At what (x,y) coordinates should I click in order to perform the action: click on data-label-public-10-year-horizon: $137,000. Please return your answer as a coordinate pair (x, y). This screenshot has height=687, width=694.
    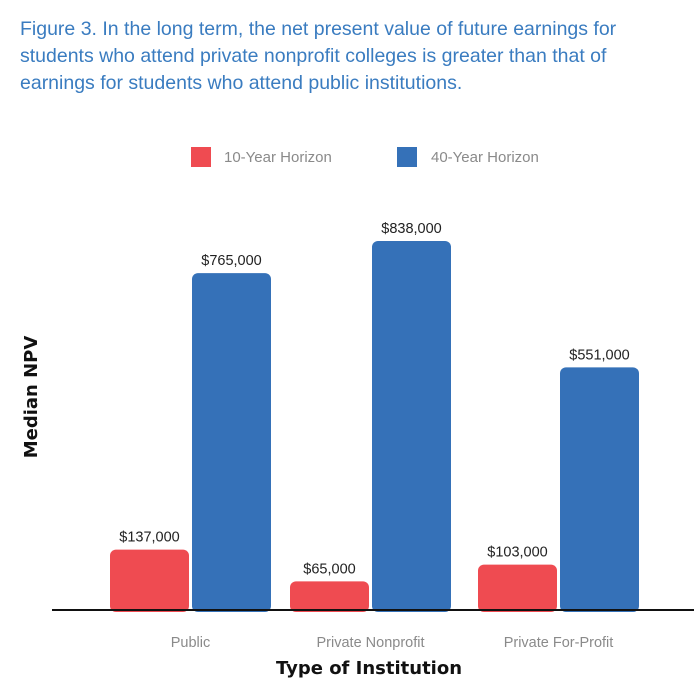
    Looking at the image, I should click on (149, 538).